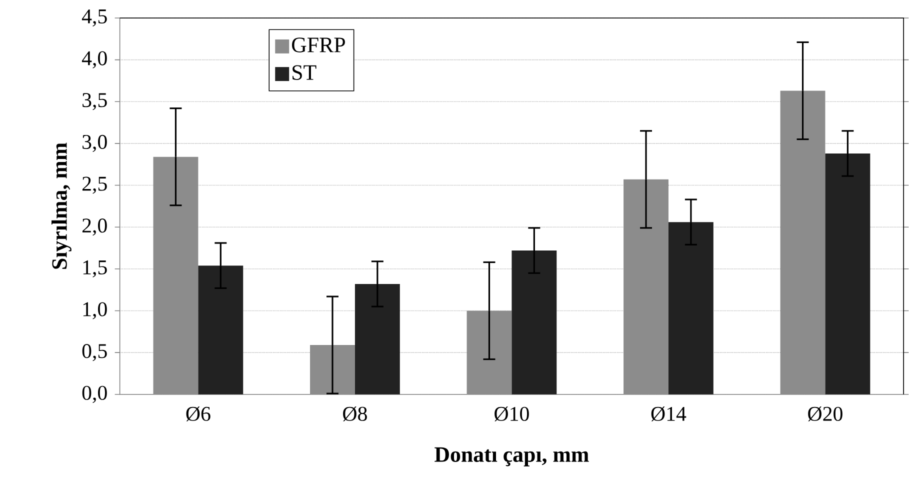 This screenshot has height=503, width=909. I want to click on y-tick-label: 2,0, so click(94, 227).